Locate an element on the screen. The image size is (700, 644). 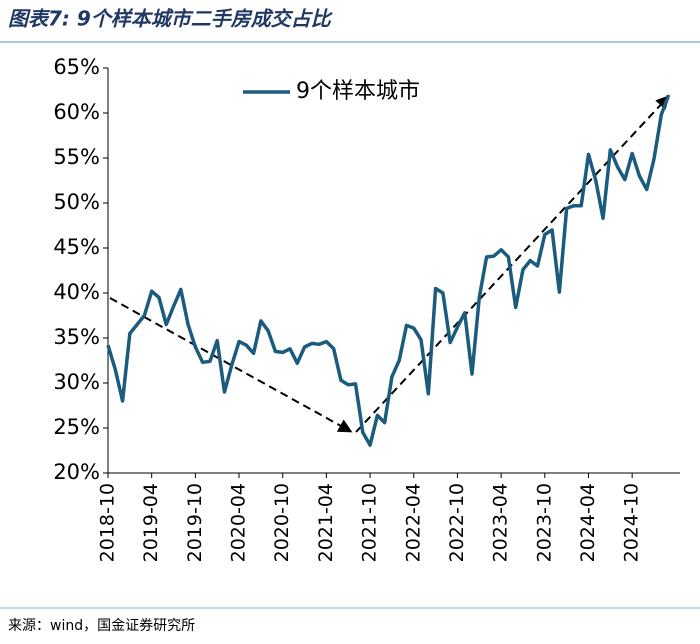
y-tick-label: 40% is located at coordinates (76, 292).